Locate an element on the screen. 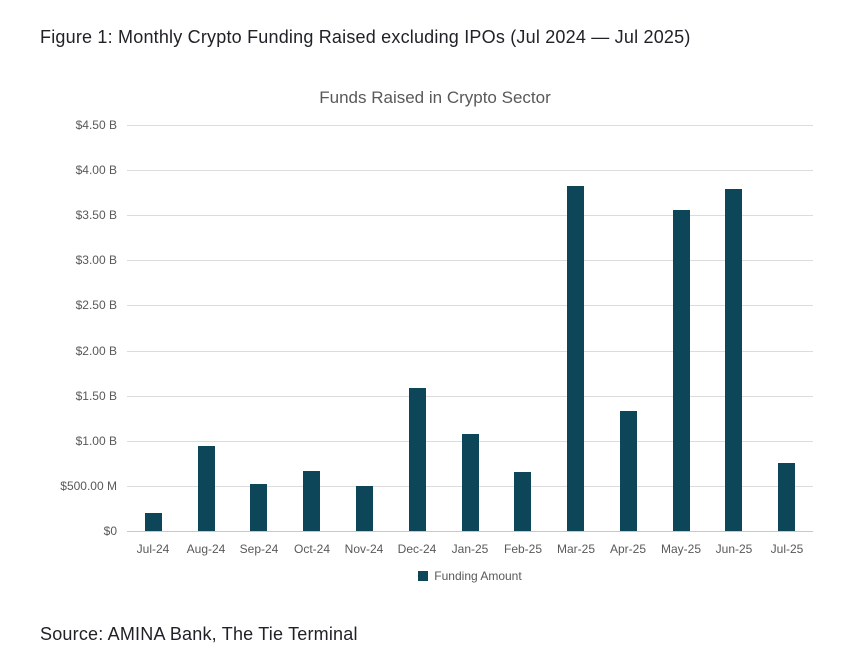 This screenshot has width=860, height=669. y-tick-label: $2.50 B is located at coordinates (96, 305).